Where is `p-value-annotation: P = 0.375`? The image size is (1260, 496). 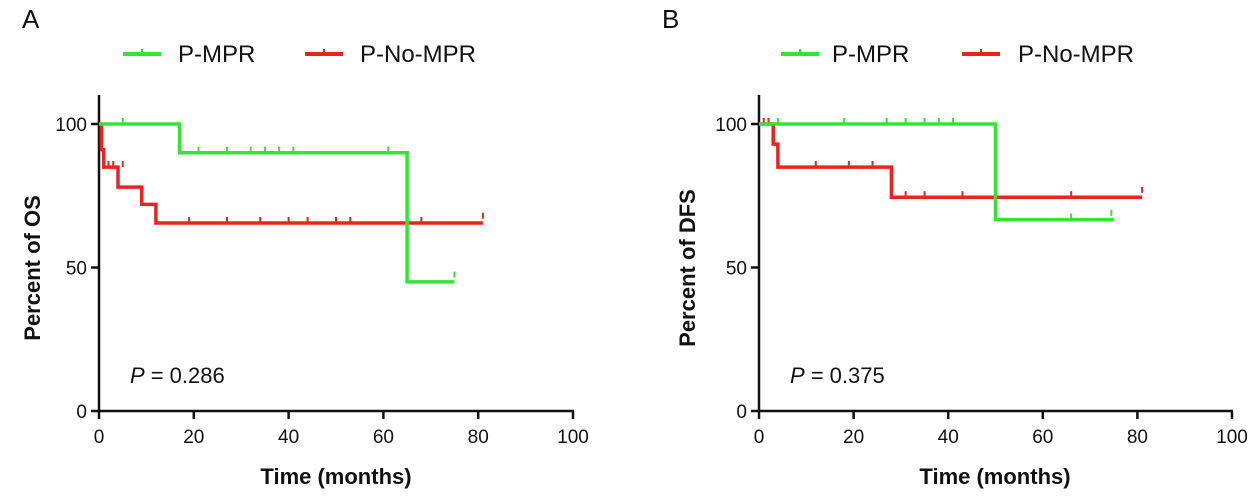
p-value-annotation: P = 0.375 is located at coordinates (837, 375).